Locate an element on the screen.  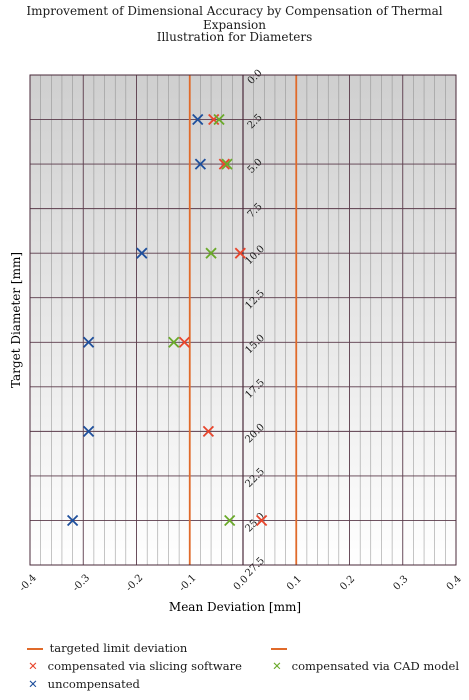
legend-item-limit: targeted limit deviation is located at coordinates (105, 648).